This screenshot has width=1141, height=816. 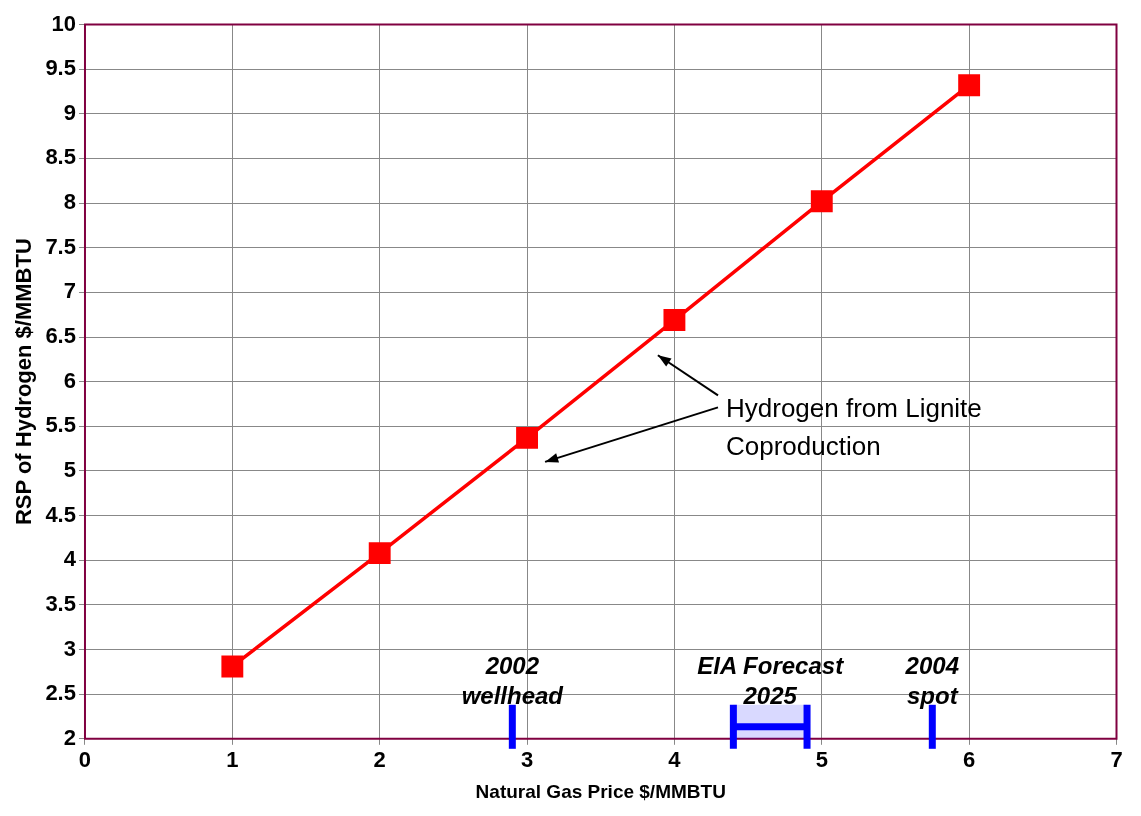 What do you see at coordinates (60, 603) in the screenshot?
I see `y-tick-label: 3.5` at bounding box center [60, 603].